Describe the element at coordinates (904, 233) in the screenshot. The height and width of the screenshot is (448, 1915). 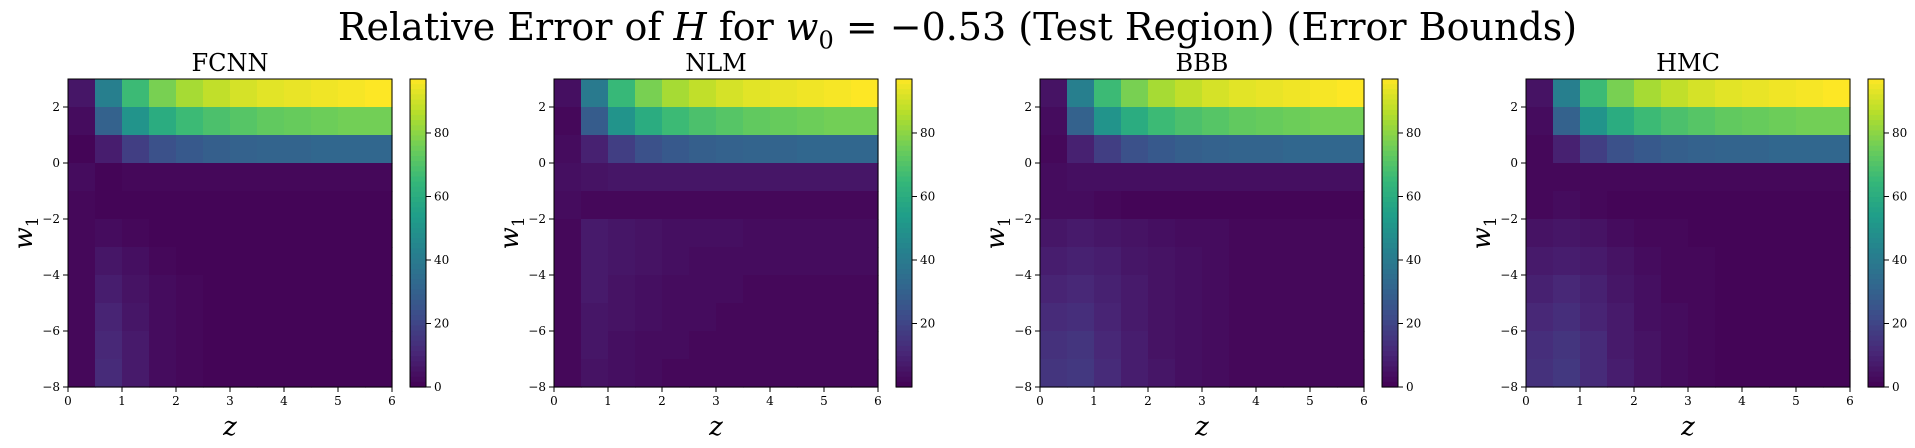
I see `panel-2-colorbar-frame` at that location.